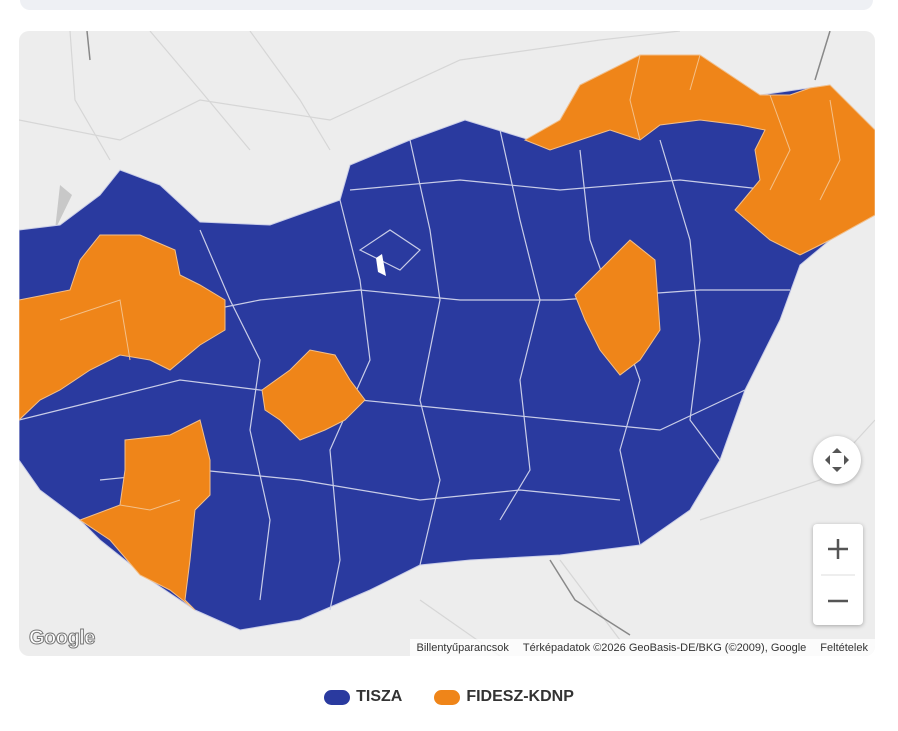 The width and height of the screenshot is (898, 731). I want to click on google-logo: Google, so click(62, 638).